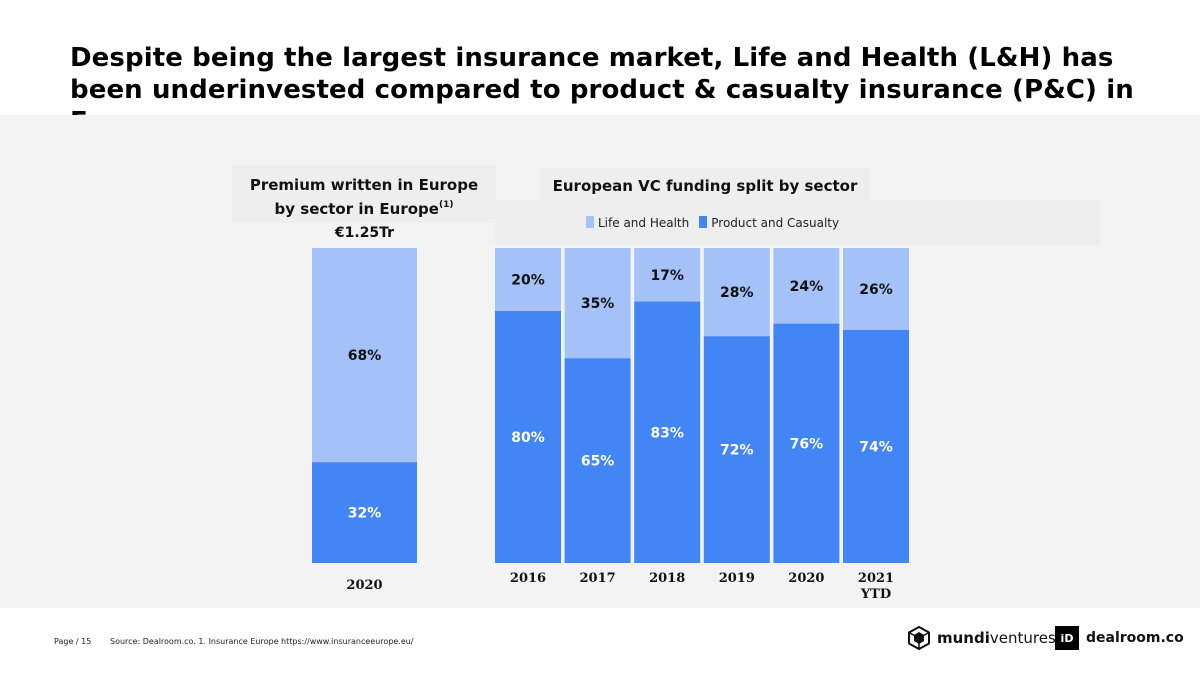 This screenshot has height=675, width=1200. Describe the element at coordinates (1135, 638) in the screenshot. I see `dealroom-wordmark: dealroom.co` at that location.